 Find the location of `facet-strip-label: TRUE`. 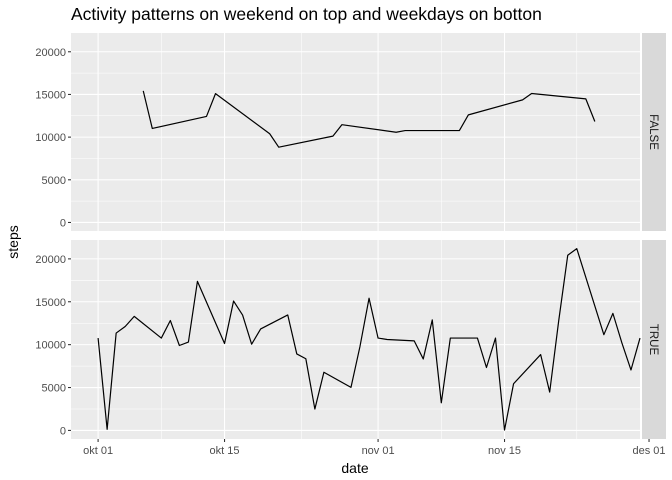

facet-strip-label: TRUE is located at coordinates (653, 340).